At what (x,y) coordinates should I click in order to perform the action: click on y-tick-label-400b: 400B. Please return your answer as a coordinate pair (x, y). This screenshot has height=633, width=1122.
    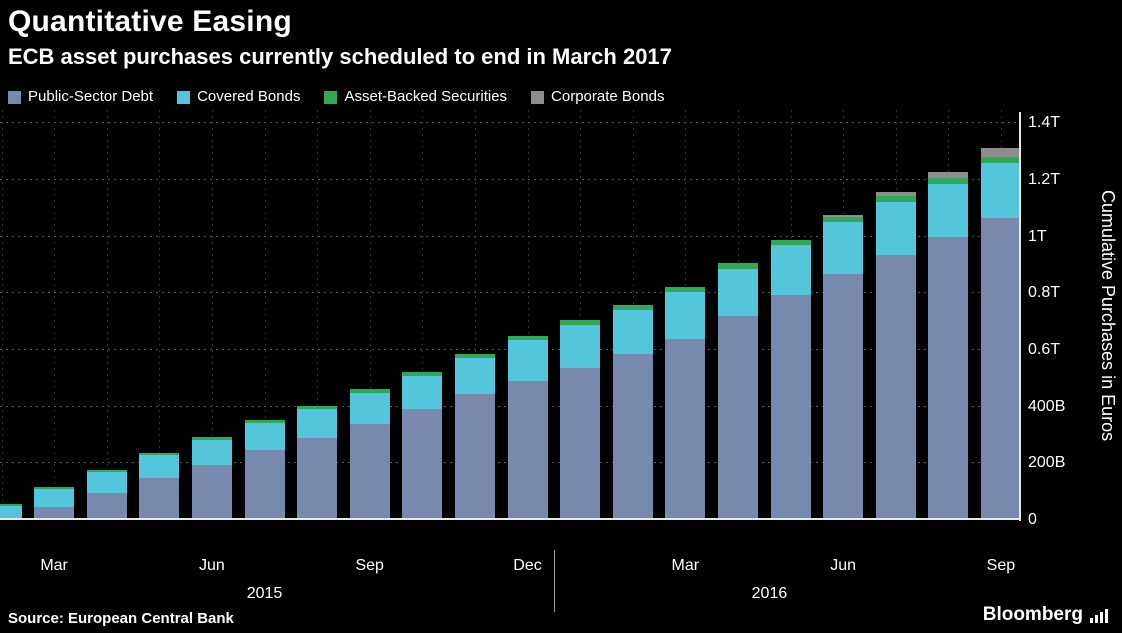
    Looking at the image, I should click on (1047, 406).